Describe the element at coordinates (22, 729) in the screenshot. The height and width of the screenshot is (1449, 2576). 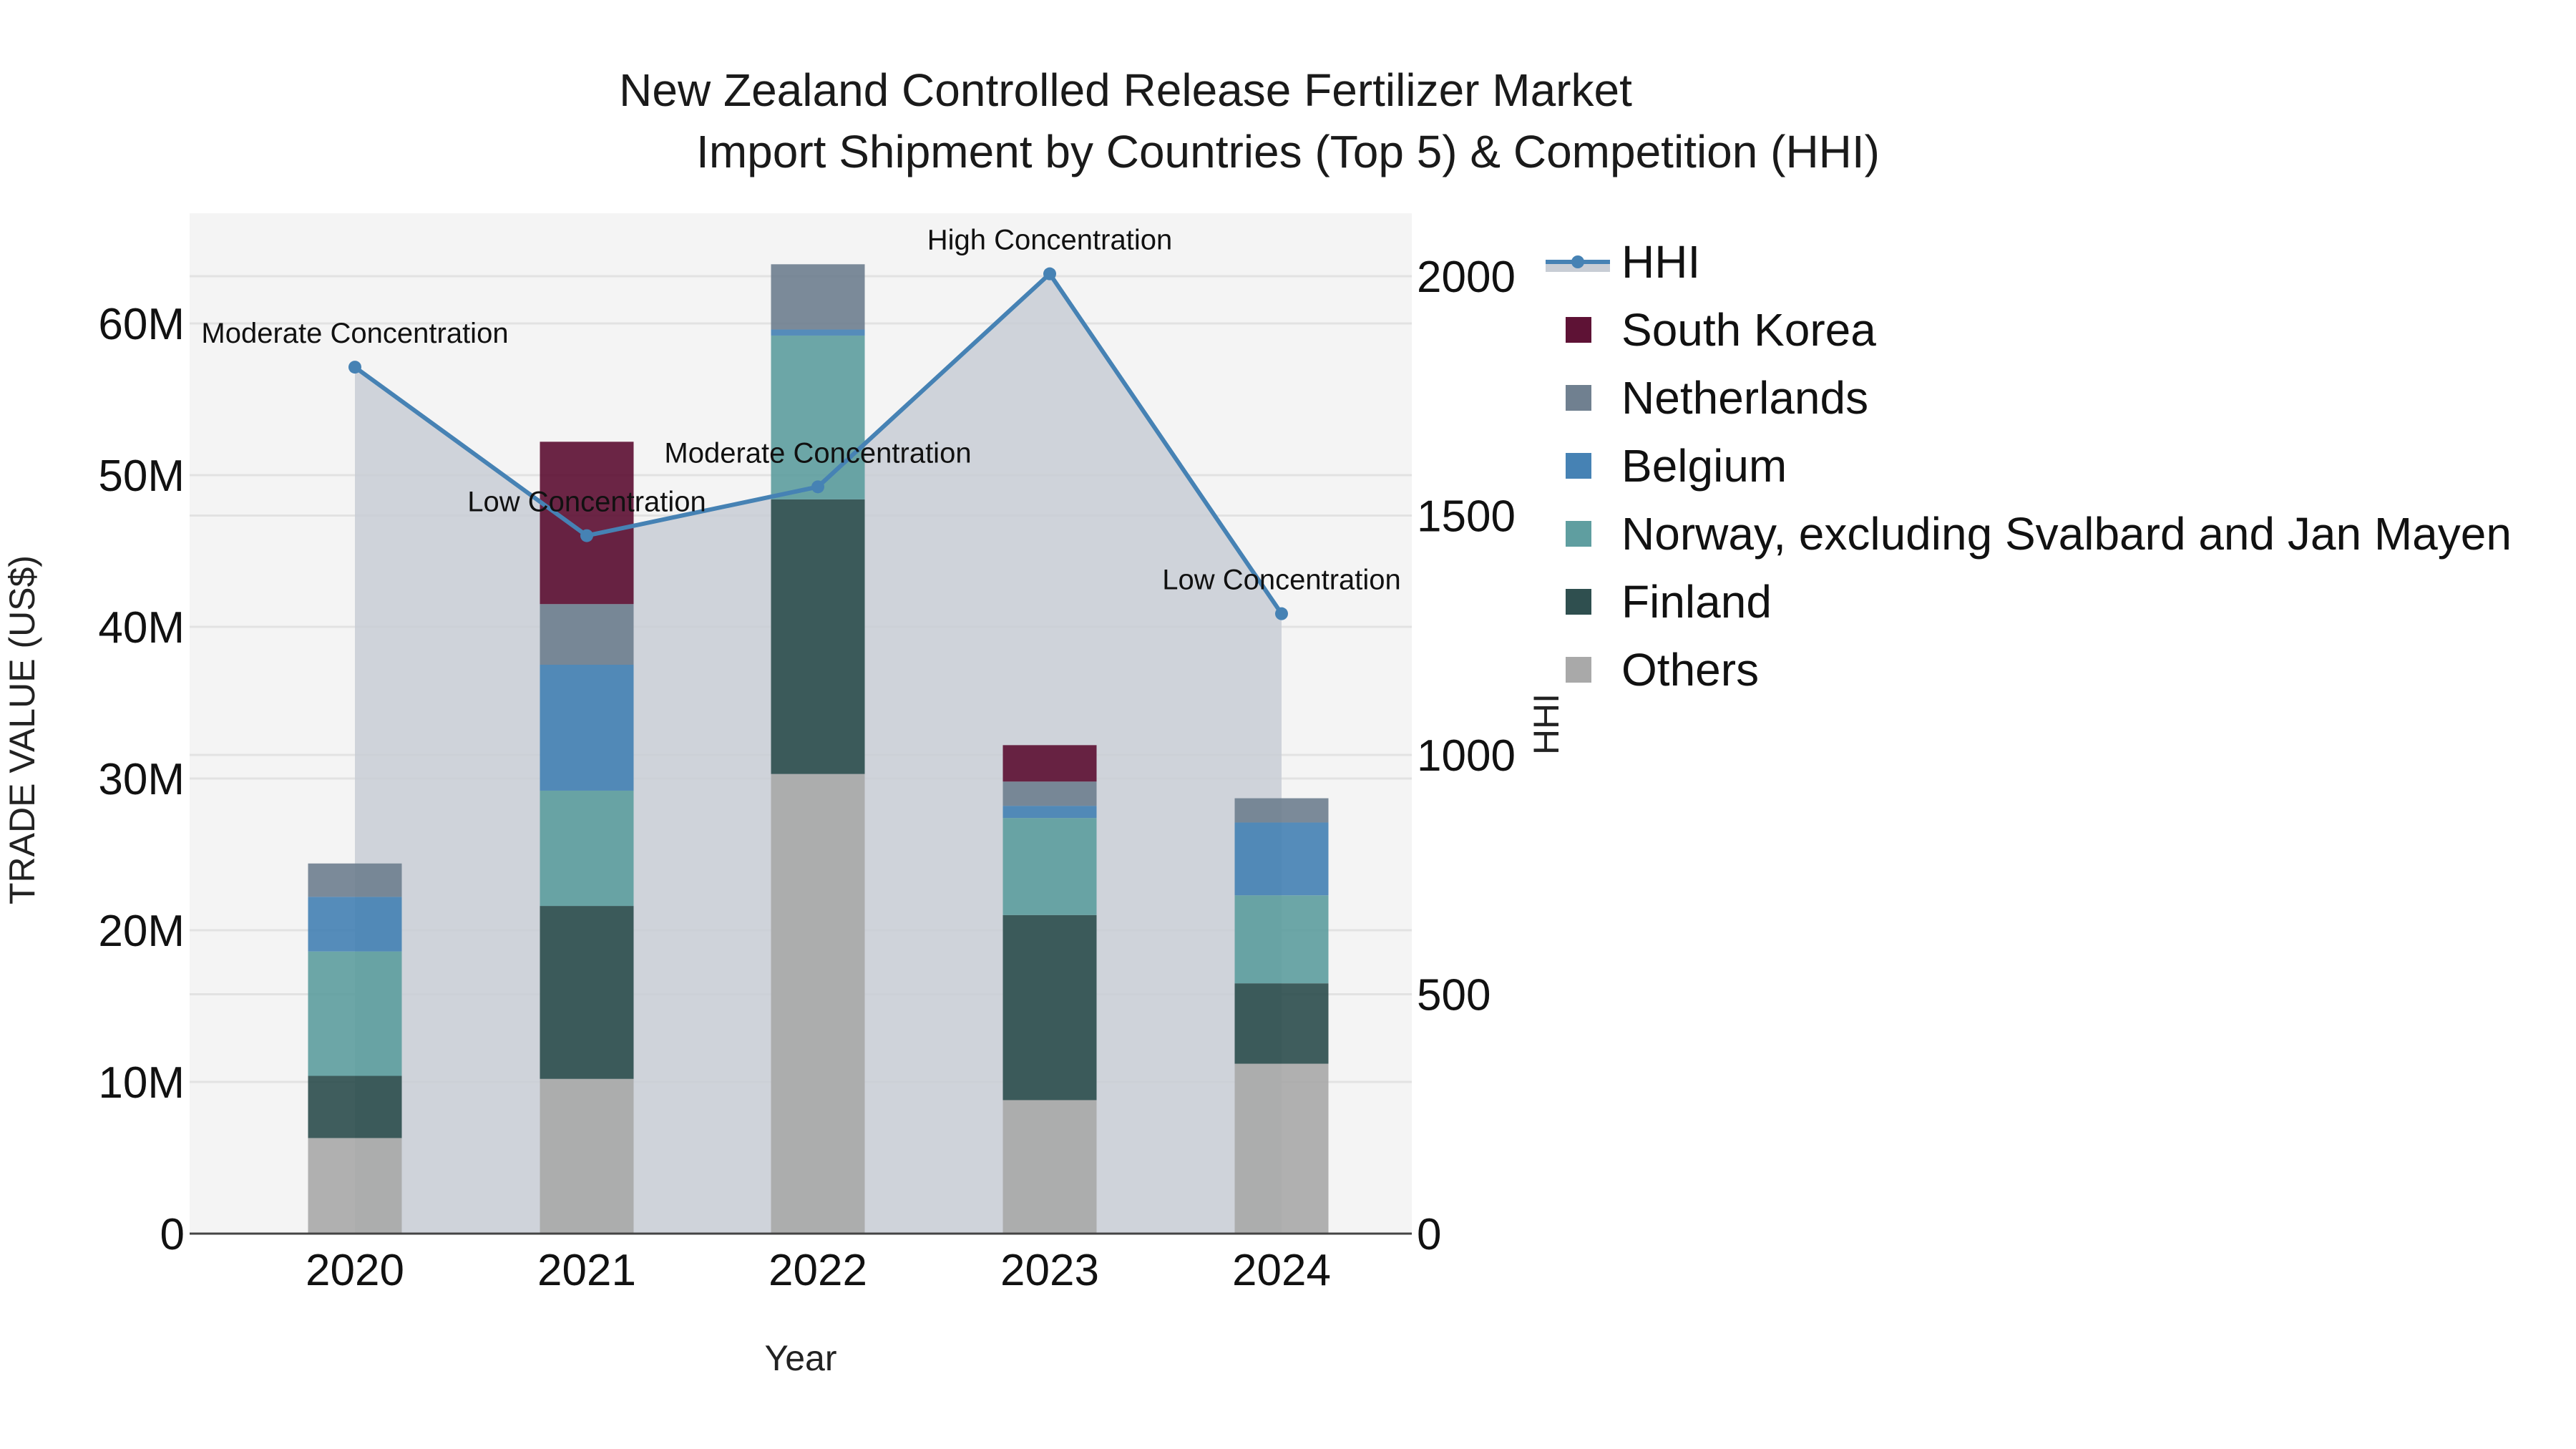
I see `y-axis-title: TRADE VALUE (US$)` at that location.